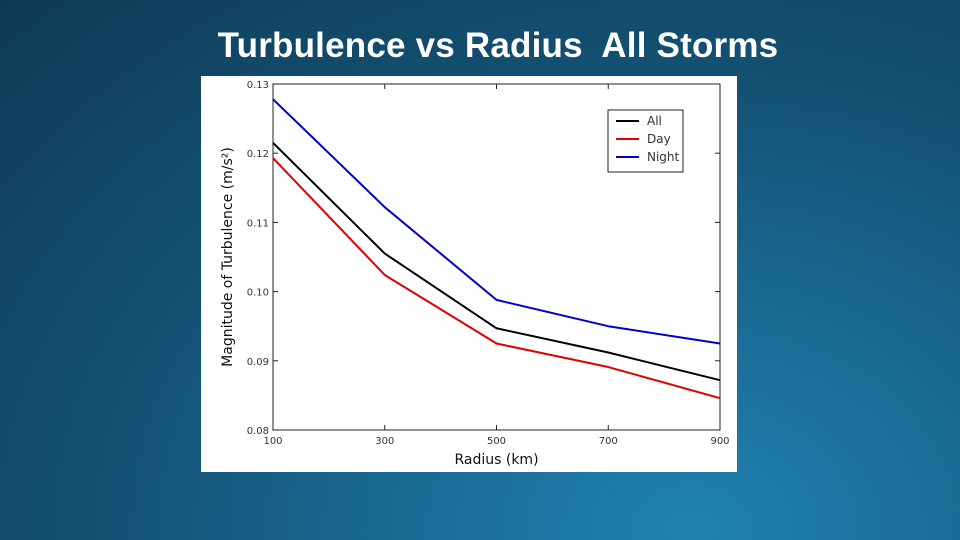  I want to click on x-tick-label: 700, so click(608, 441).